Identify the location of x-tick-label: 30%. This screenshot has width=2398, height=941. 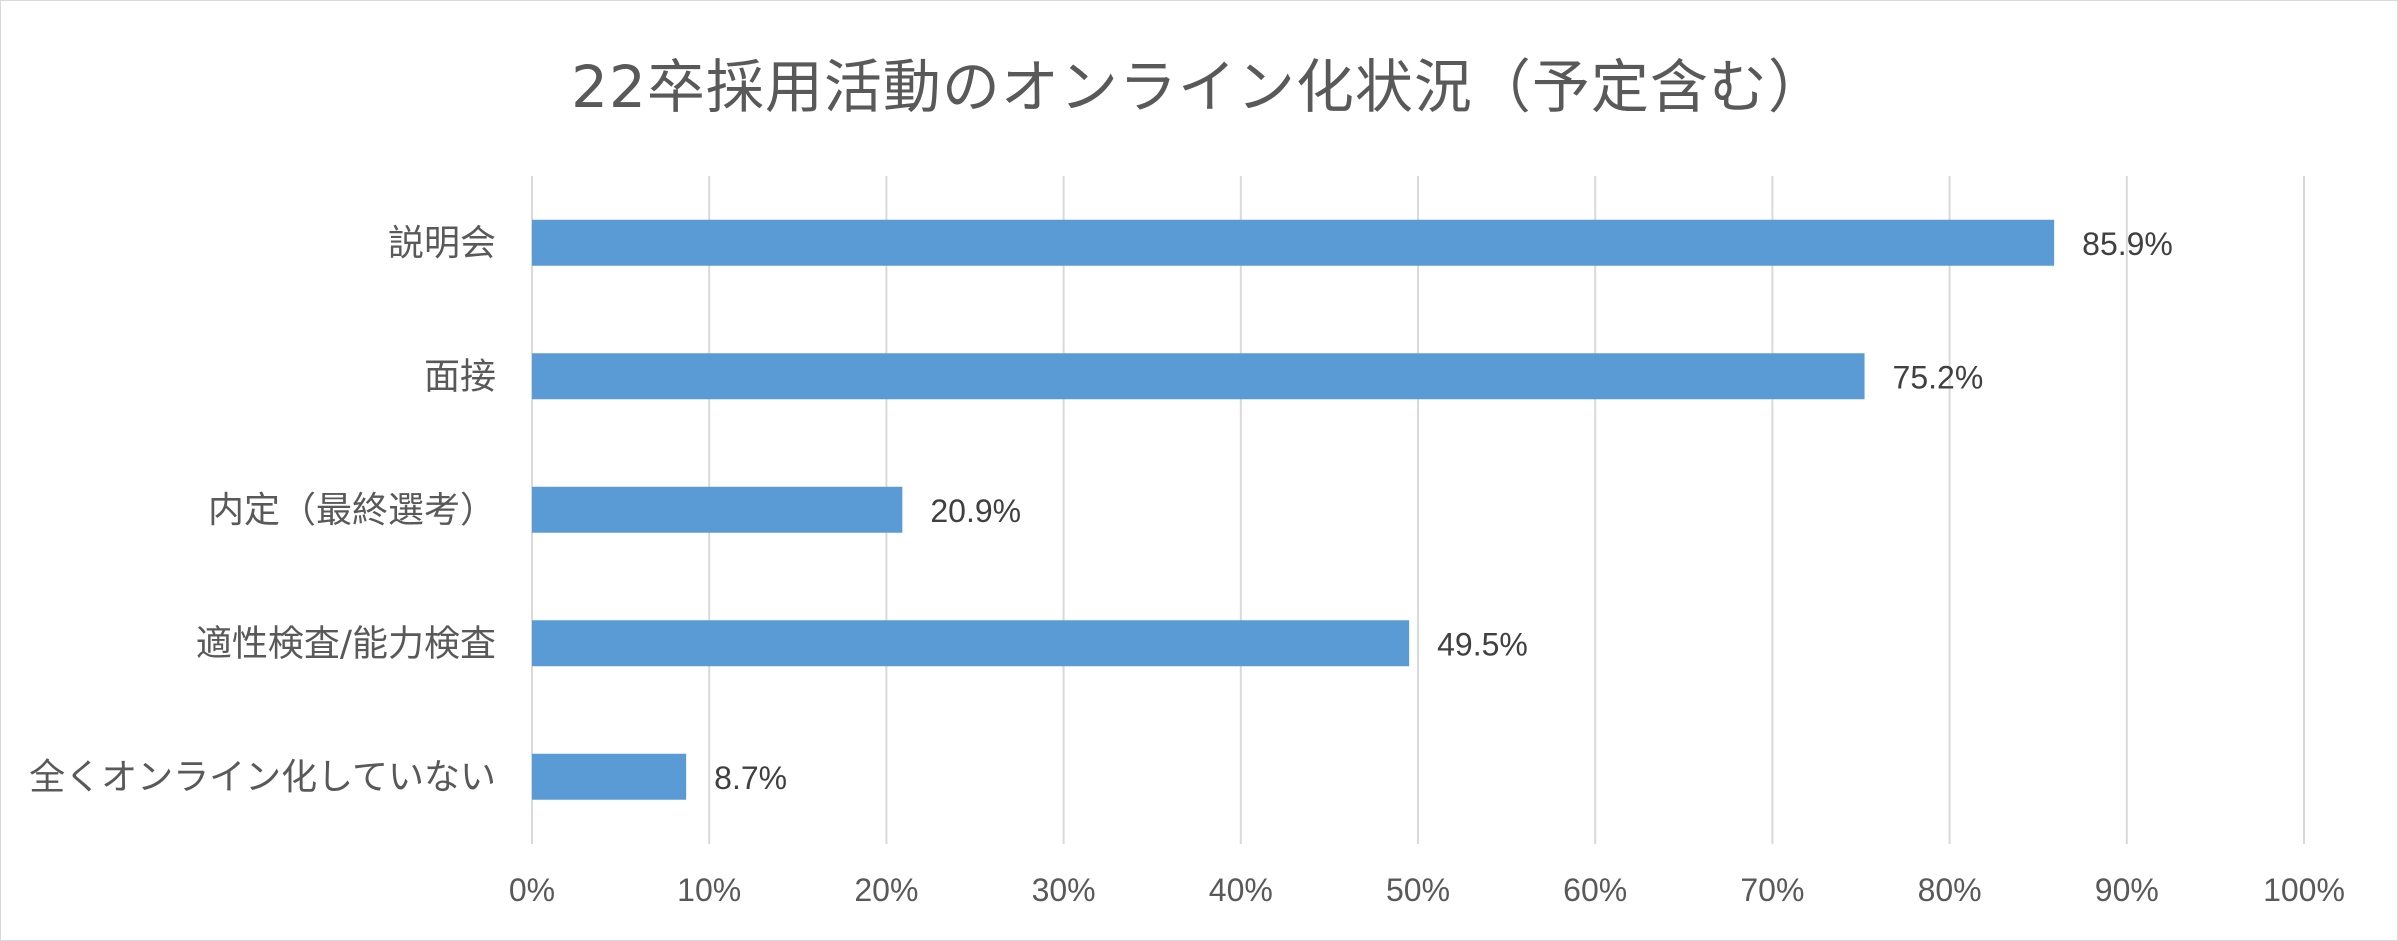
(1064, 890).